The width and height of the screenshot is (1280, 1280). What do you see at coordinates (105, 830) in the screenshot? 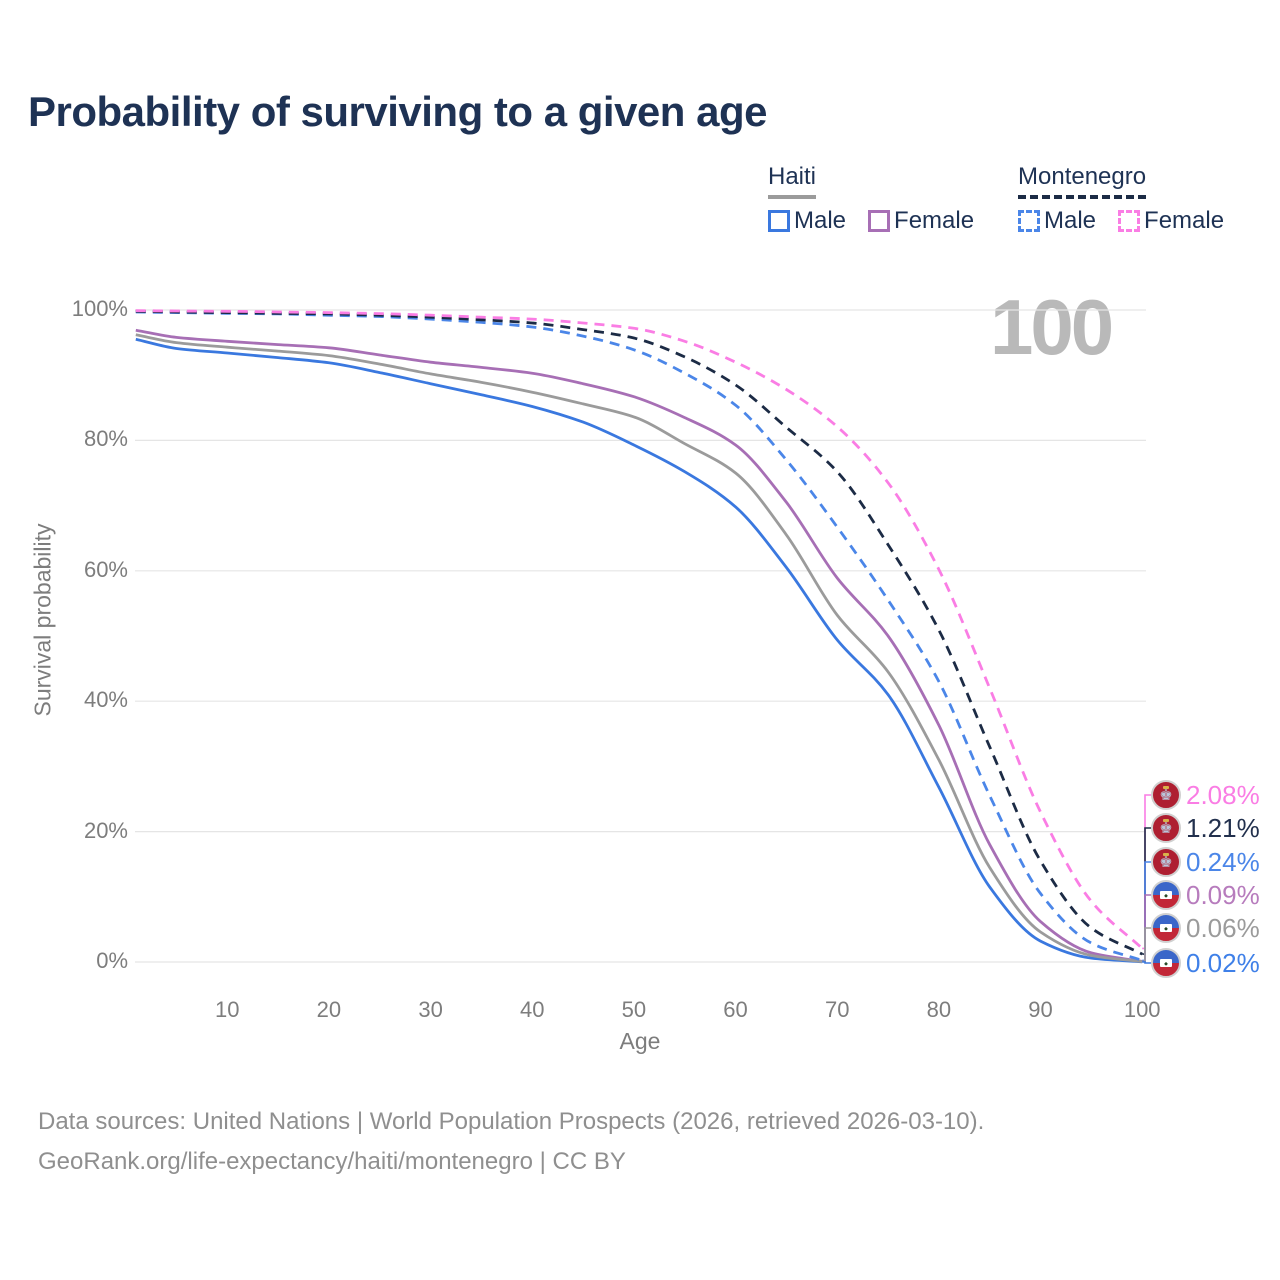
I see `y-tick-label-20%: 20%` at bounding box center [105, 830].